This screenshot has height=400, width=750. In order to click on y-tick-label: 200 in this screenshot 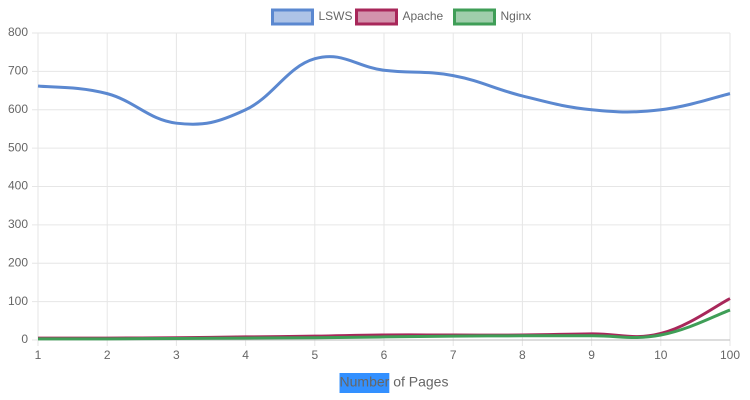, I will do `click(18, 262)`.